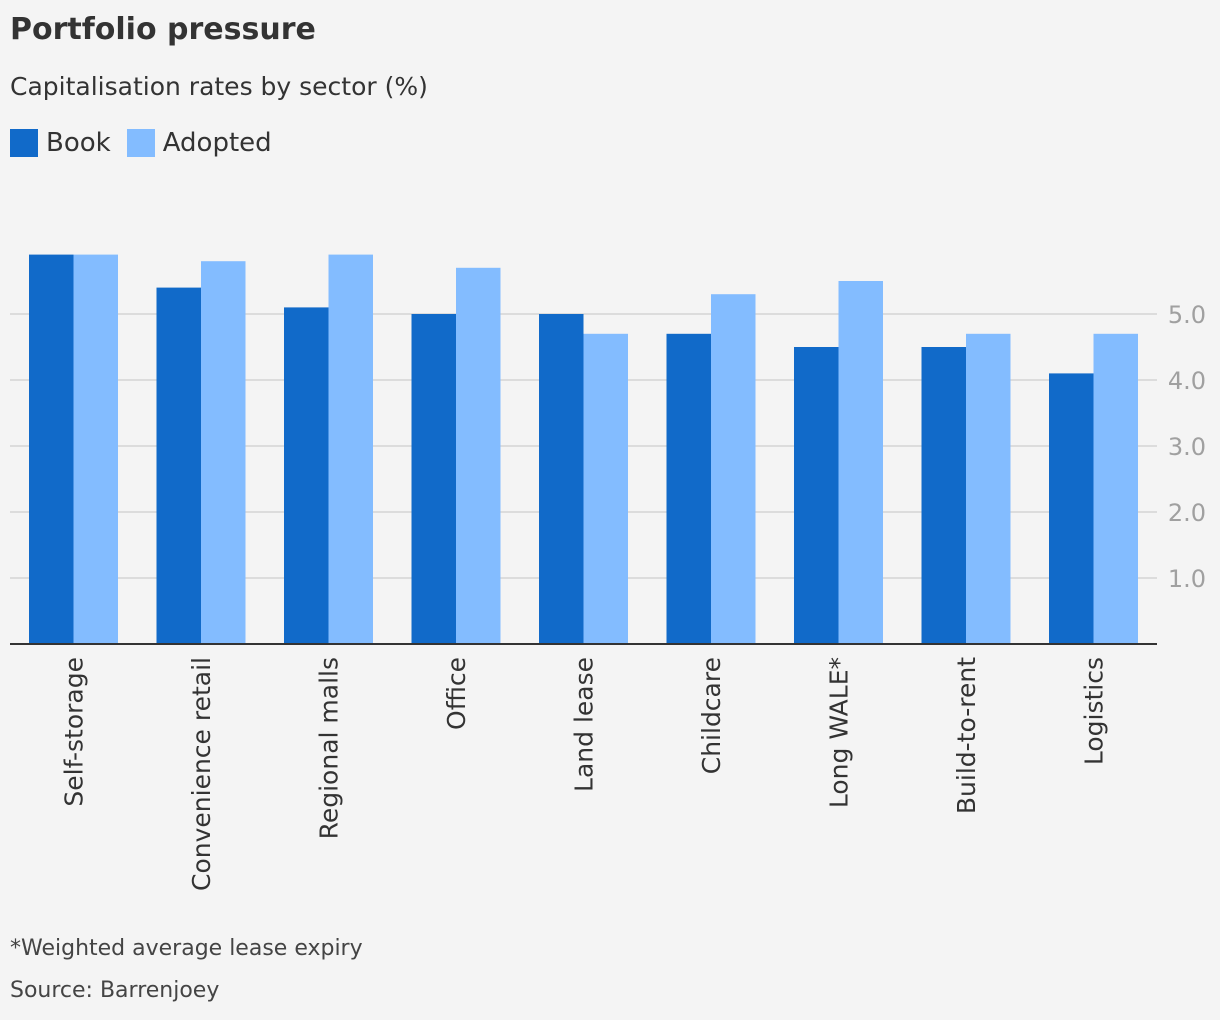 This screenshot has height=1020, width=1220. What do you see at coordinates (78, 143) in the screenshot?
I see `legend-label-book: Book` at bounding box center [78, 143].